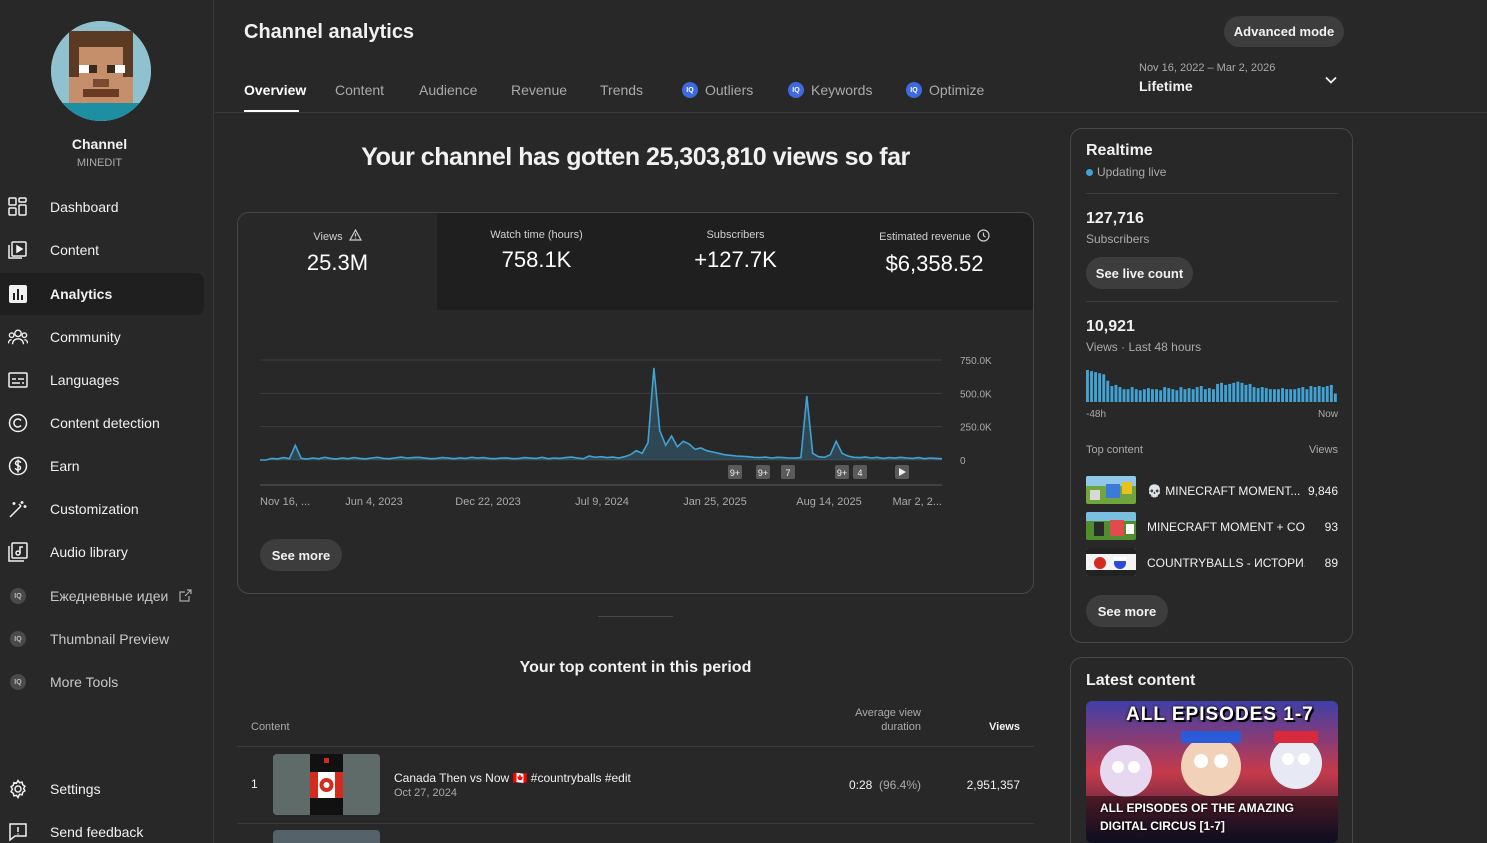  I want to click on sidebar-item-audio-library: Audio library, so click(102, 552).